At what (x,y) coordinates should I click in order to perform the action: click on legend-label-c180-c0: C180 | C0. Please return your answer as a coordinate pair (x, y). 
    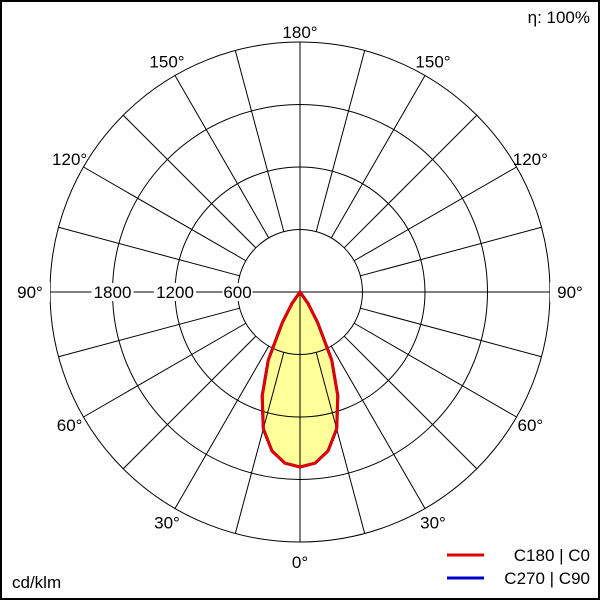
    Looking at the image, I should click on (552, 555).